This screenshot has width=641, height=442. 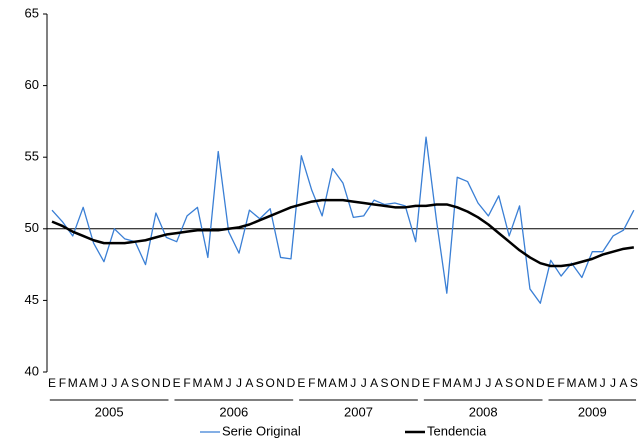 What do you see at coordinates (32, 84) in the screenshot?
I see `y-tick-label: 60` at bounding box center [32, 84].